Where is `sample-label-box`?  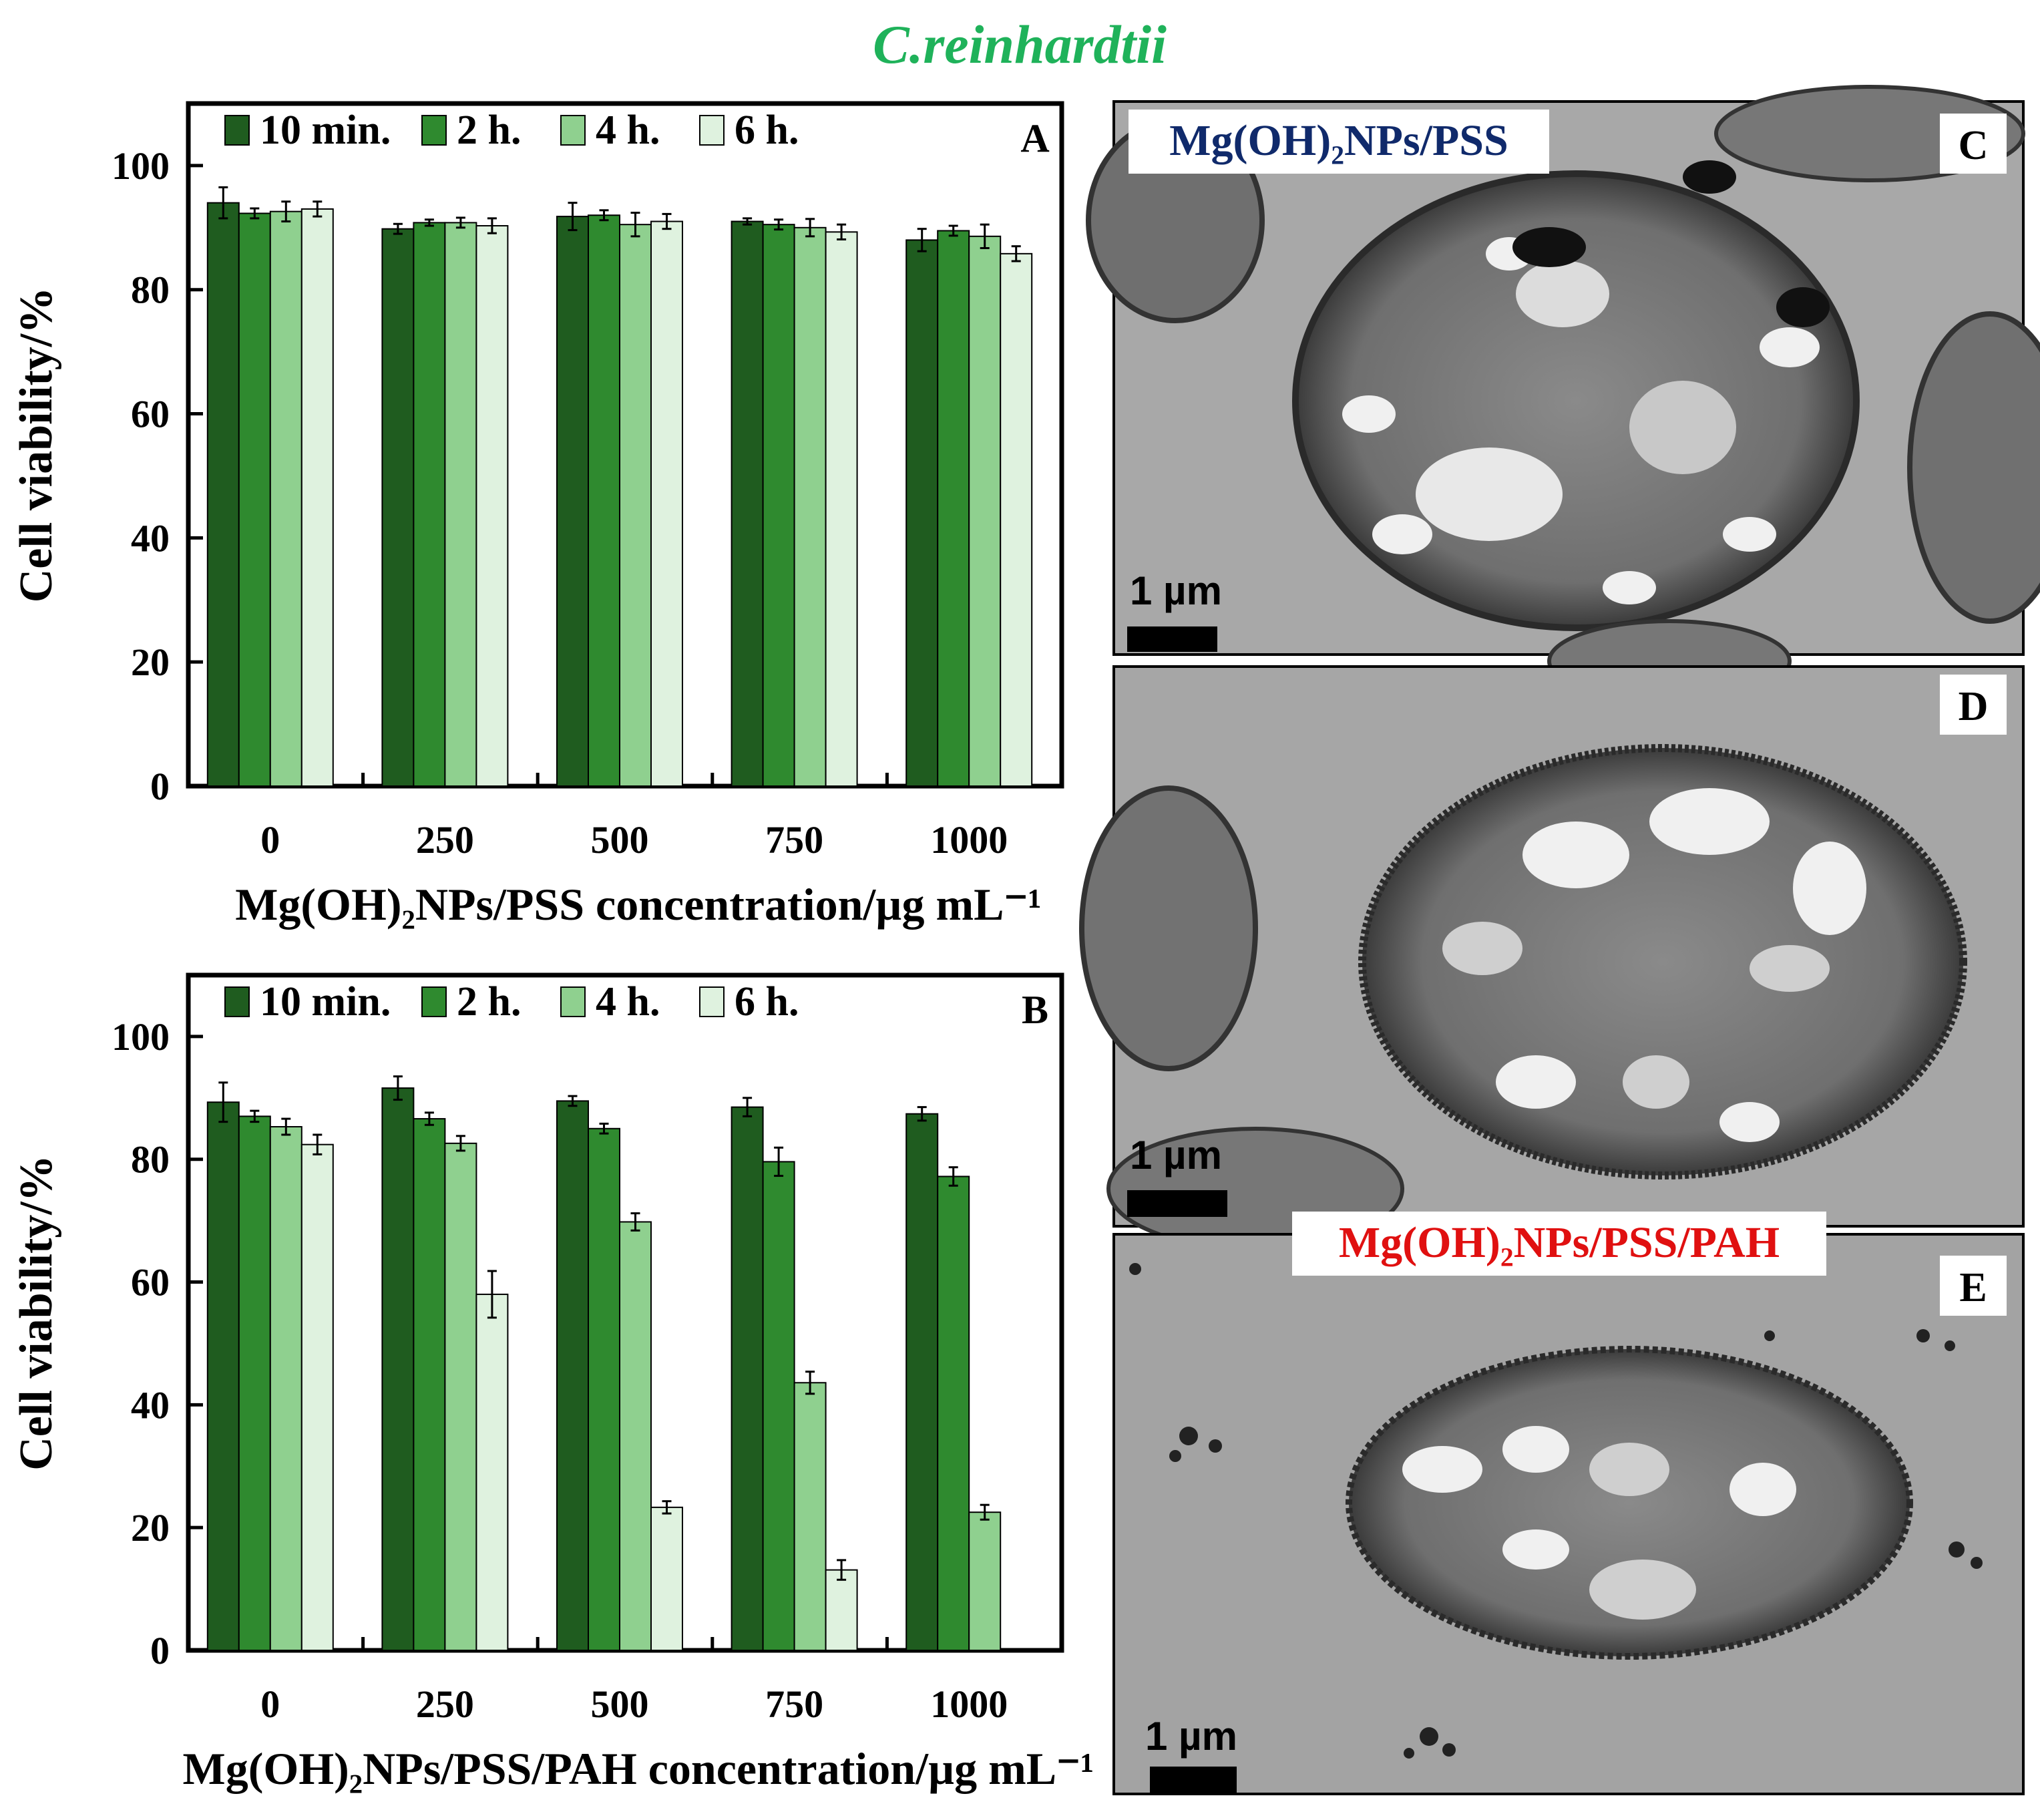 sample-label-box is located at coordinates (1339, 142).